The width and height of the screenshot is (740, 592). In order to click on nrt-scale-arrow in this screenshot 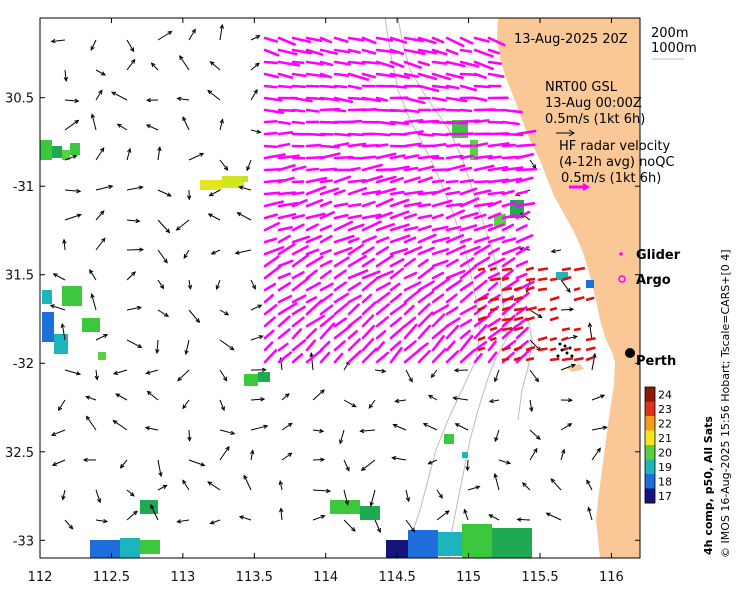, I will do `click(565, 133)`.